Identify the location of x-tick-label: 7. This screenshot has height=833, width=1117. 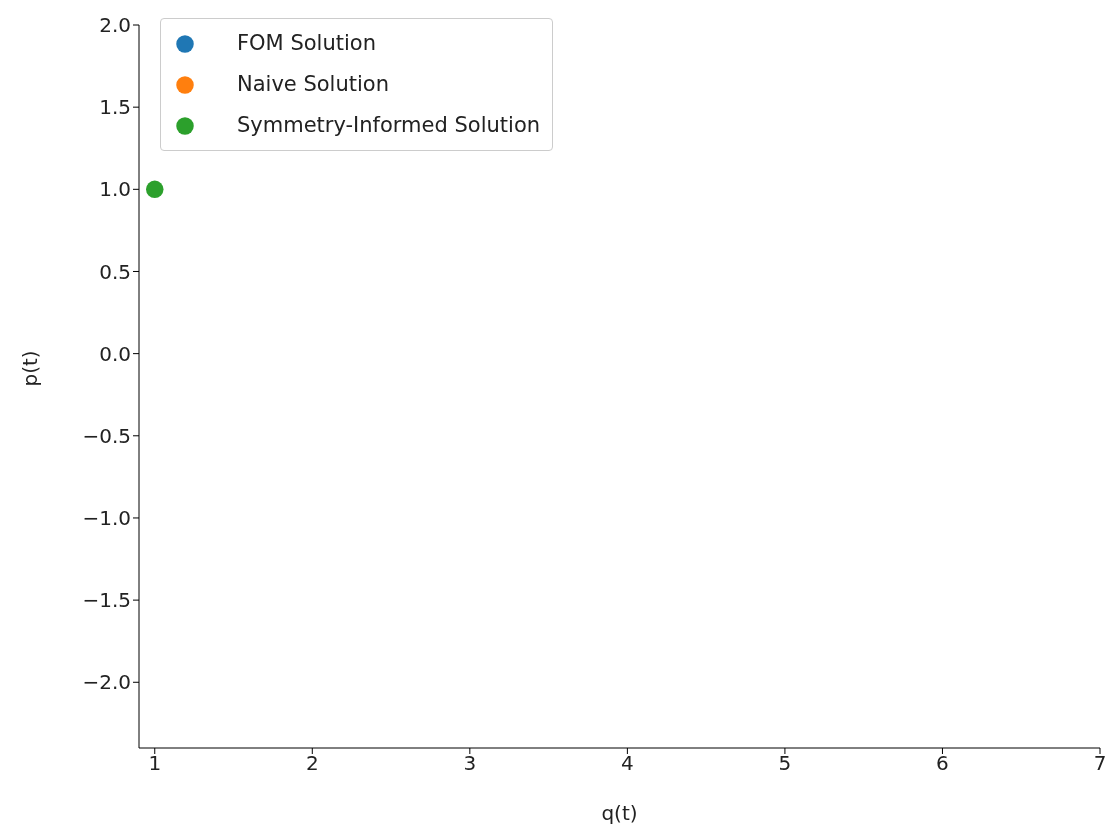
(1100, 763).